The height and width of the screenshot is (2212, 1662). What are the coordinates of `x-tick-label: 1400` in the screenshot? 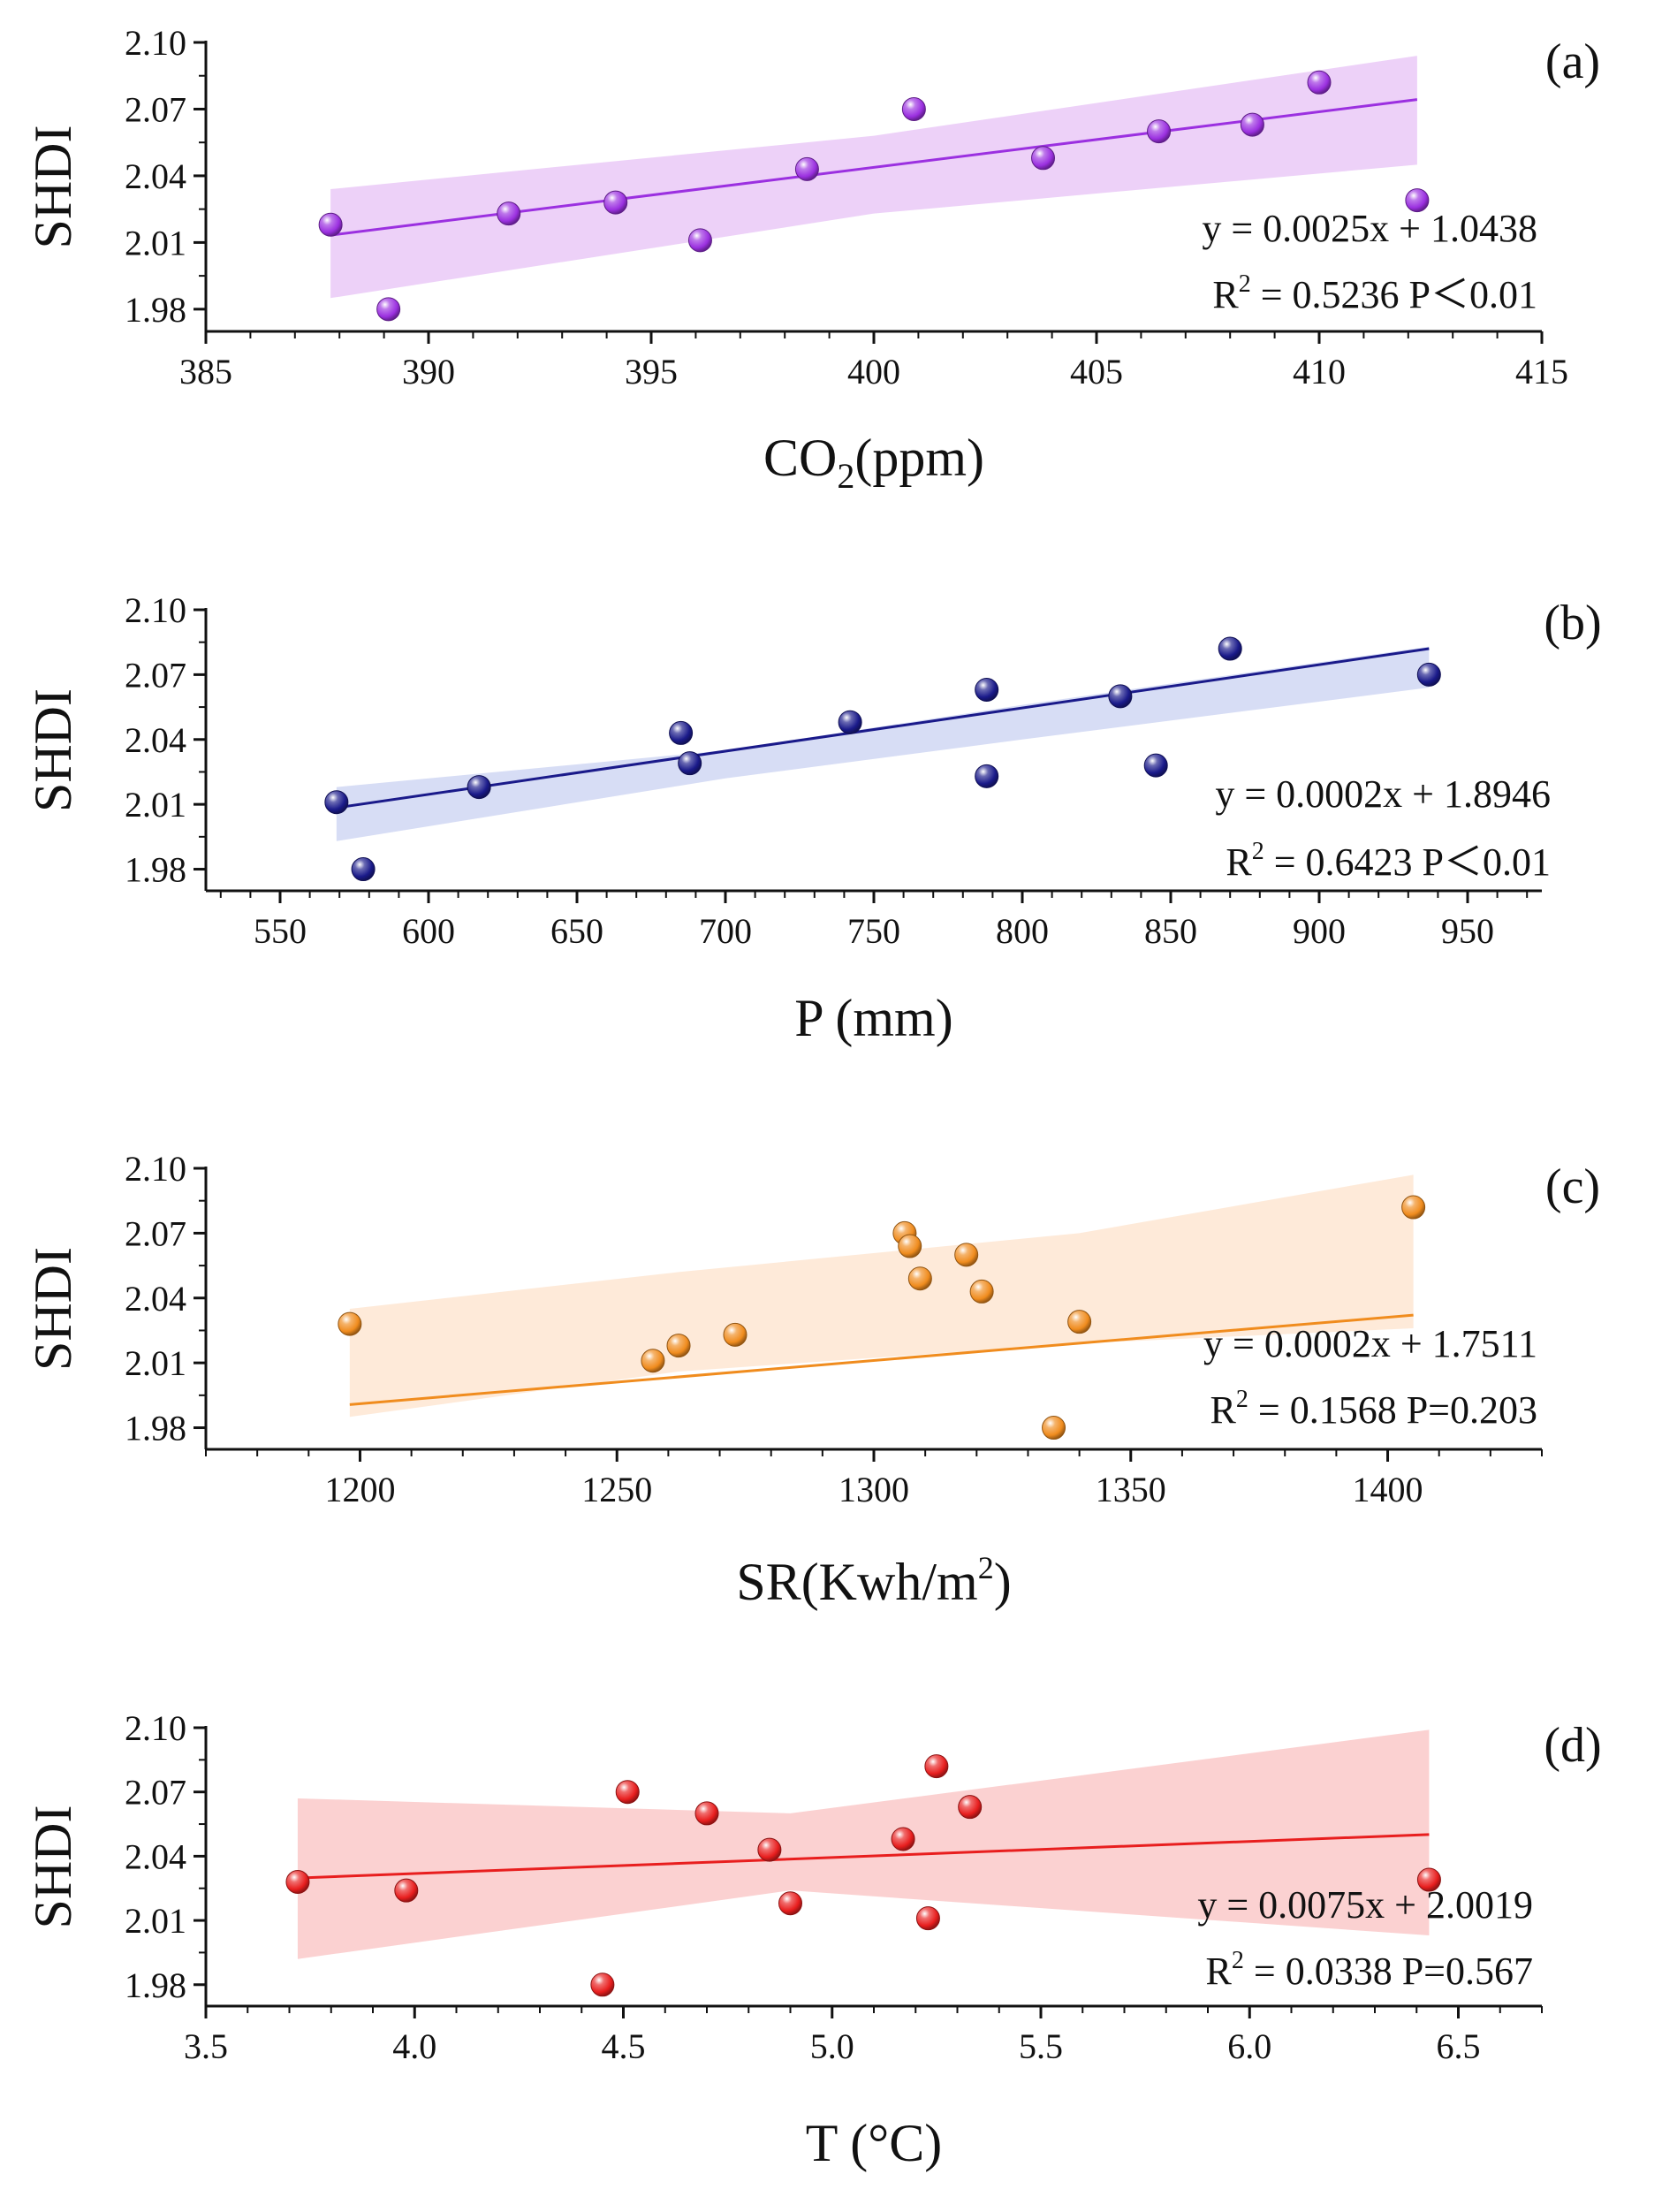 It's located at (1388, 1489).